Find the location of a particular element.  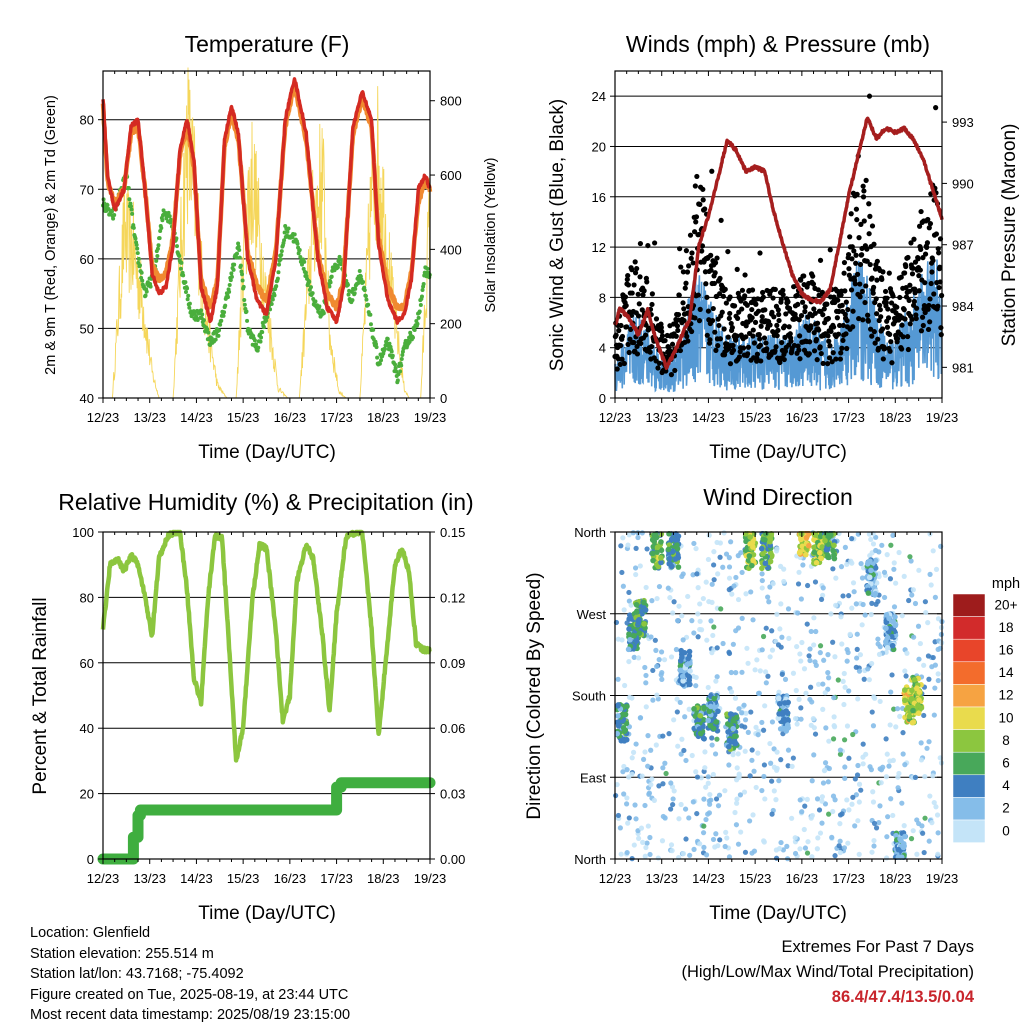

winds-grid is located at coordinates (778, 222).